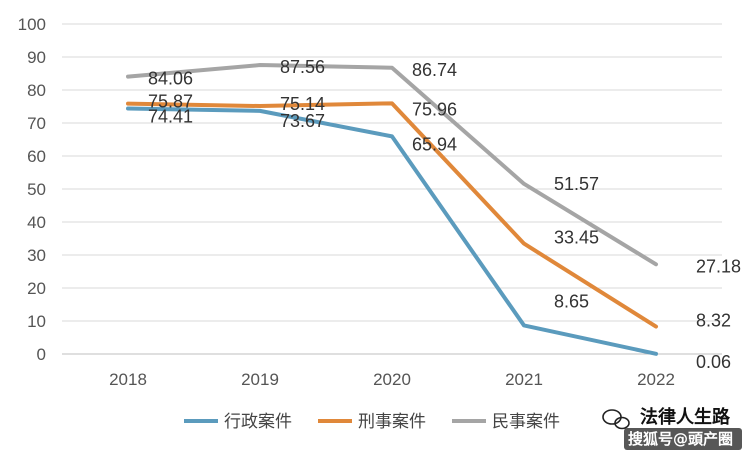  Describe the element at coordinates (434, 144) in the screenshot. I see `data-label: 65.94` at that location.